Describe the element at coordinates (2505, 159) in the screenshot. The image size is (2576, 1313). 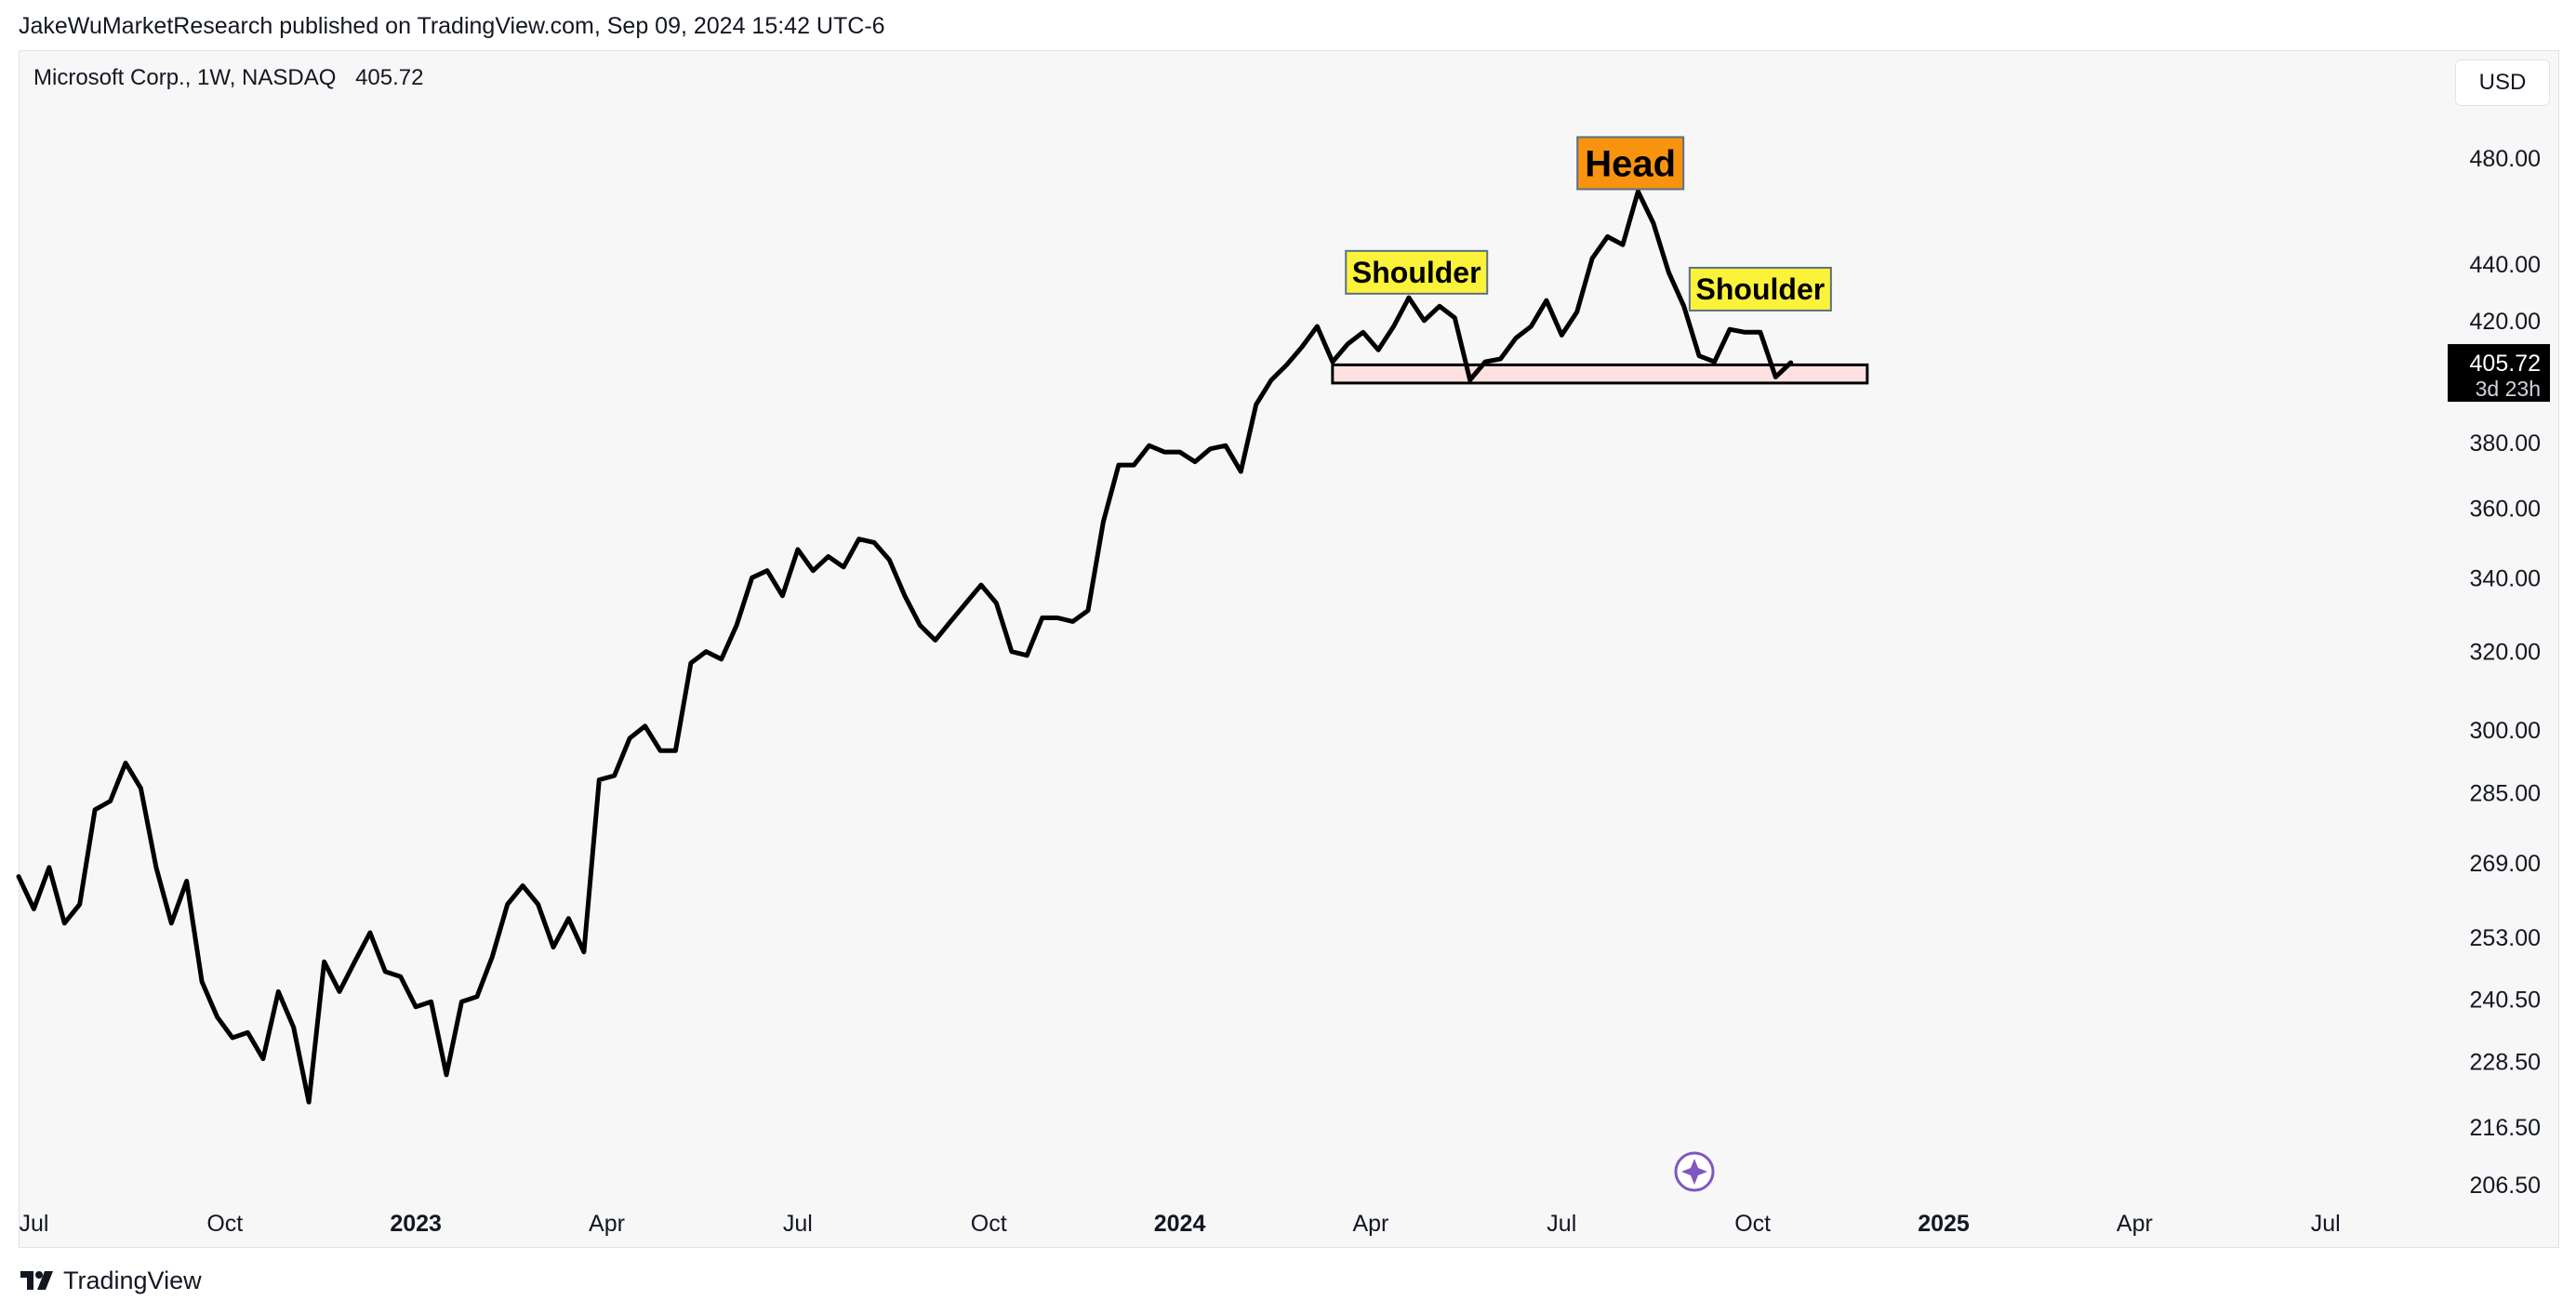
I see `y-axis-tick-label: 480.00` at that location.